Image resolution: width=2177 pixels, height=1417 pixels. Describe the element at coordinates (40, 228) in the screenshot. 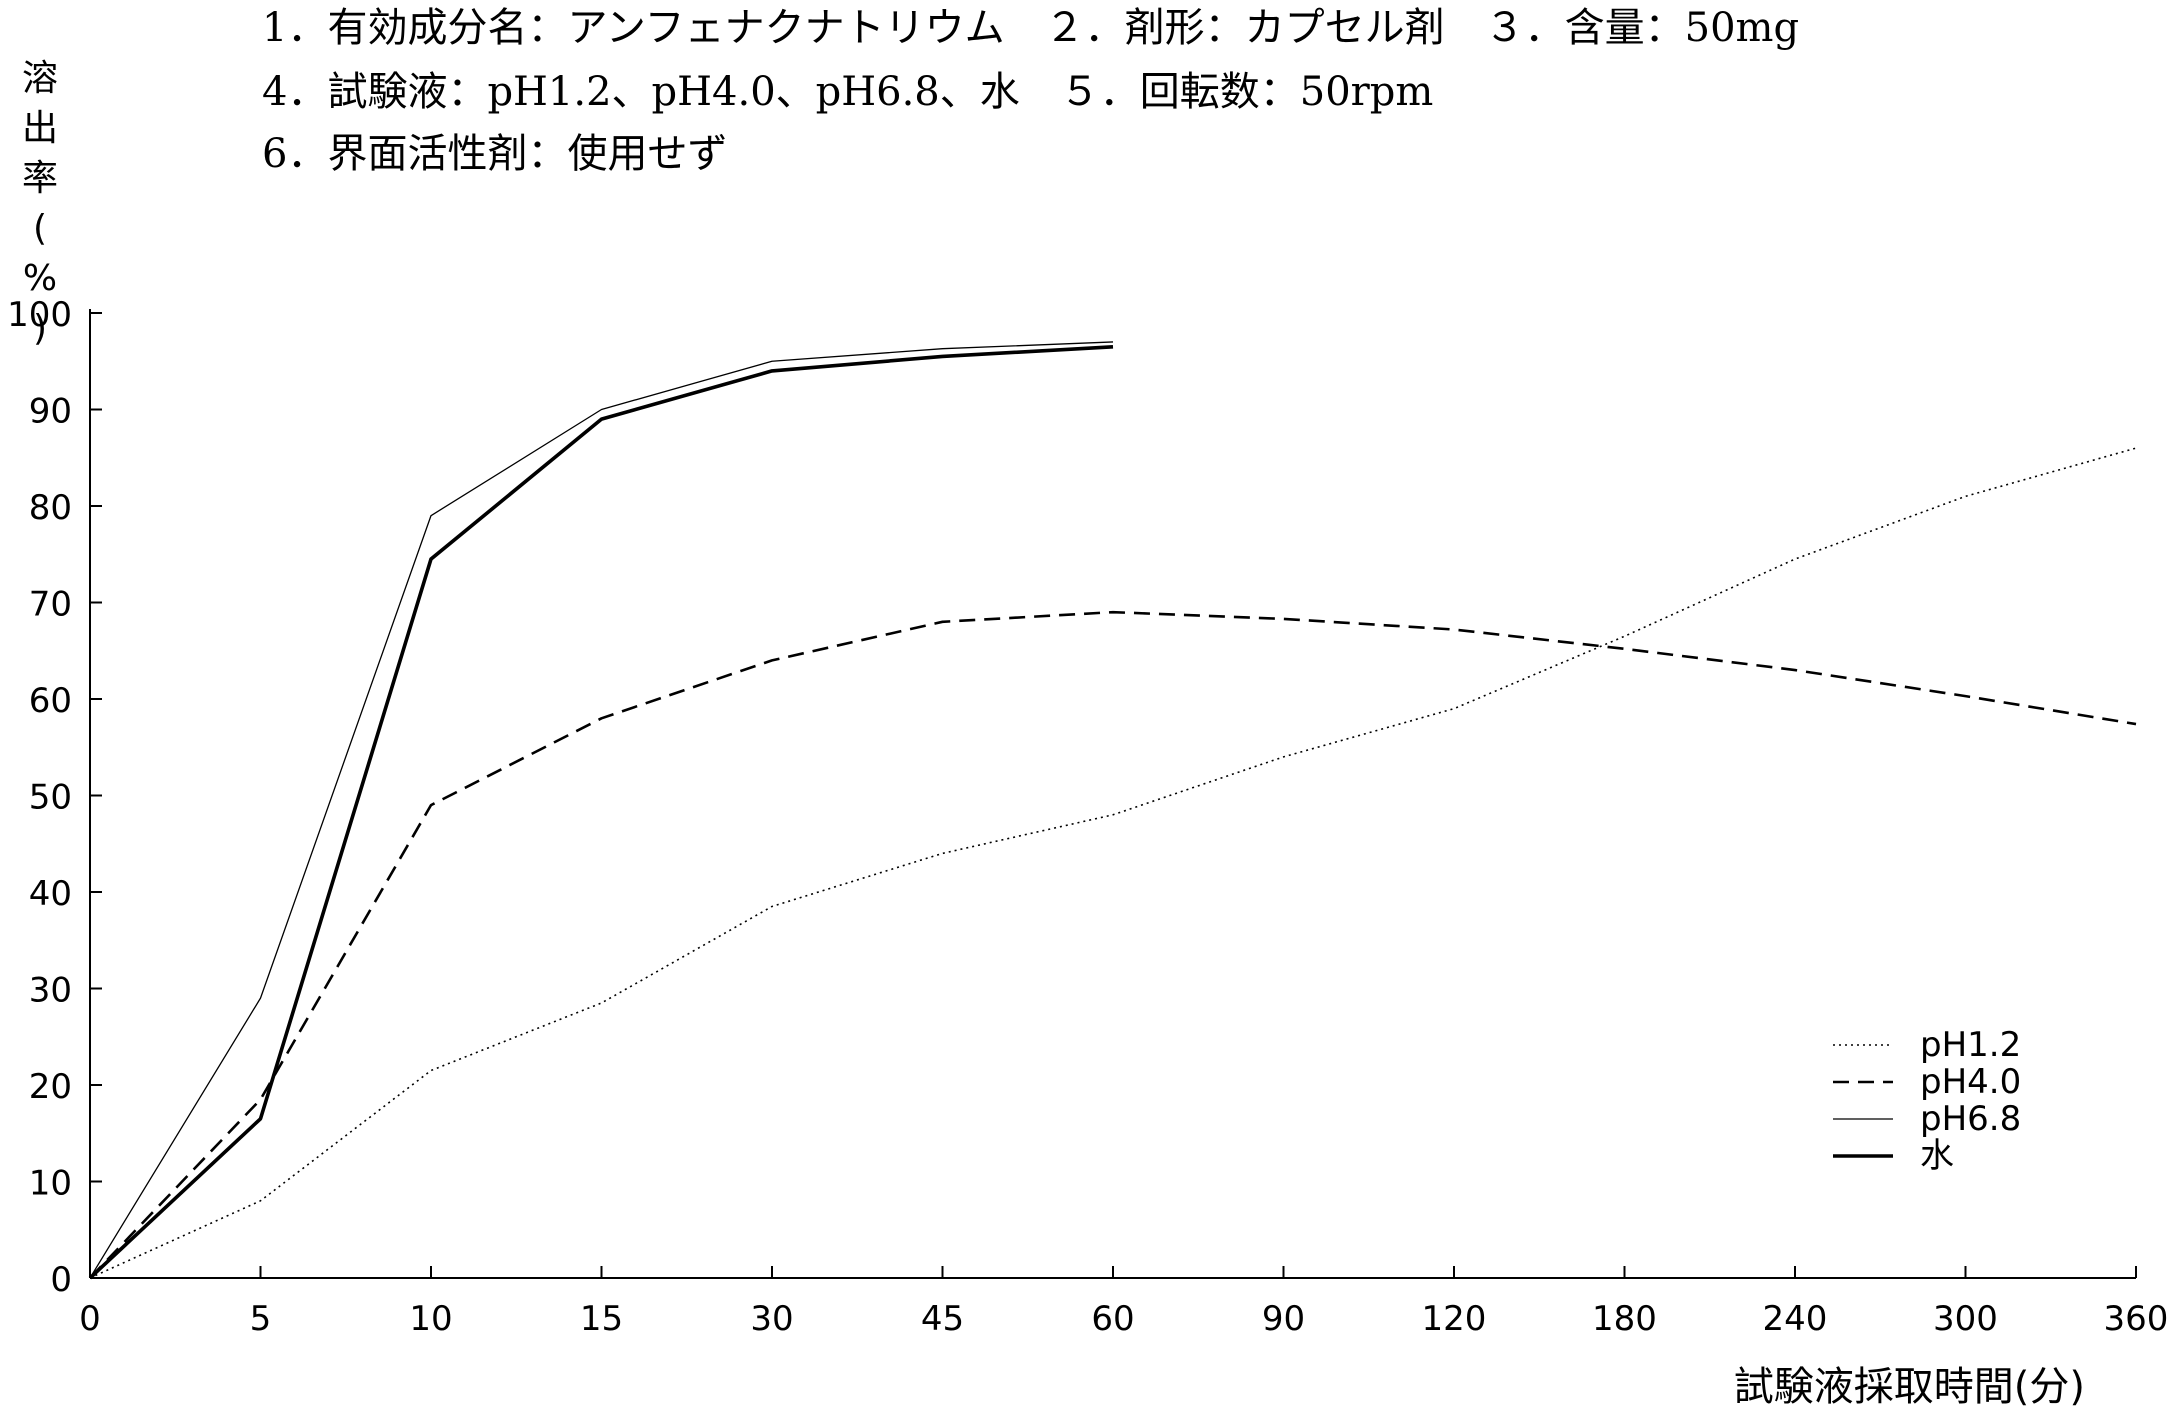

I see `y-axis-label-char: (` at that location.